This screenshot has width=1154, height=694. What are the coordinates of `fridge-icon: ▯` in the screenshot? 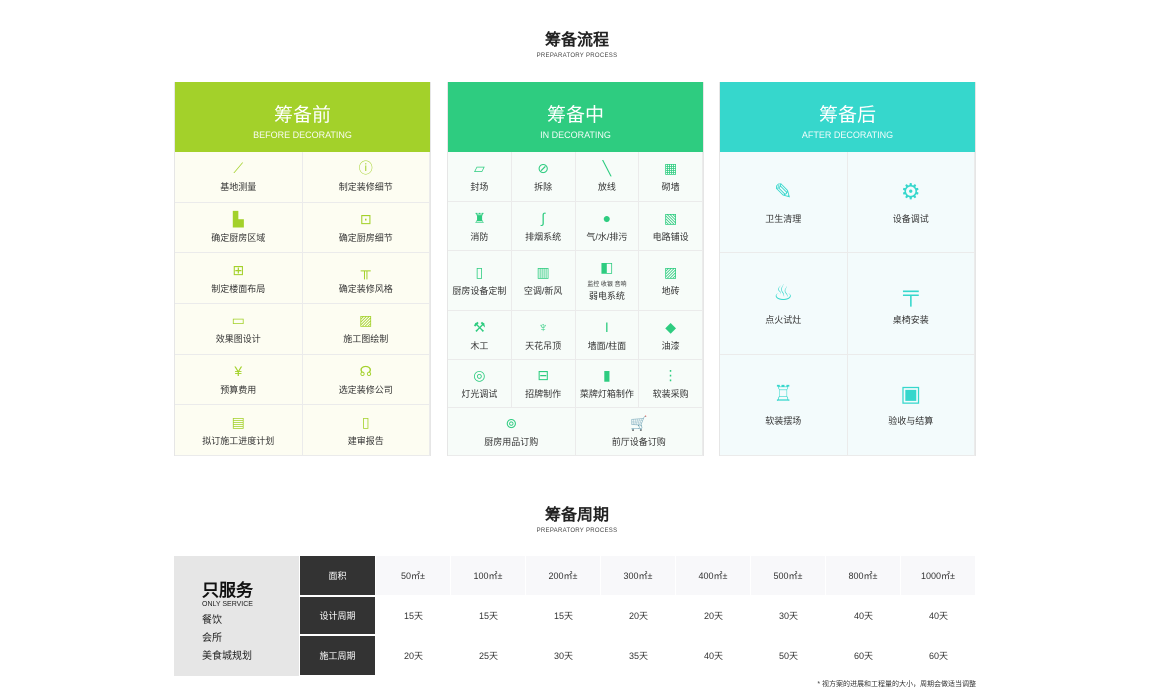 It's located at (479, 272).